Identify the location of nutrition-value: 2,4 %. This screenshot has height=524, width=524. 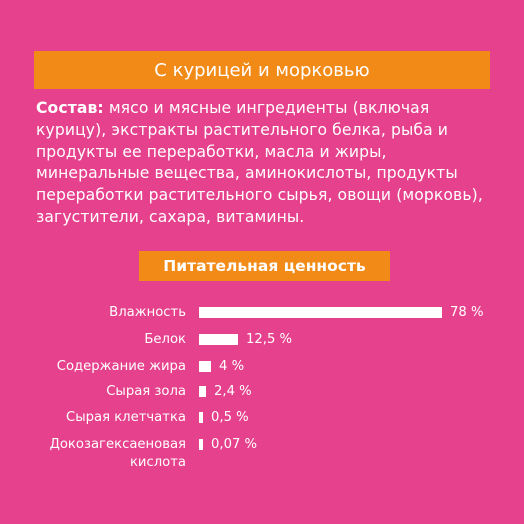
(233, 391).